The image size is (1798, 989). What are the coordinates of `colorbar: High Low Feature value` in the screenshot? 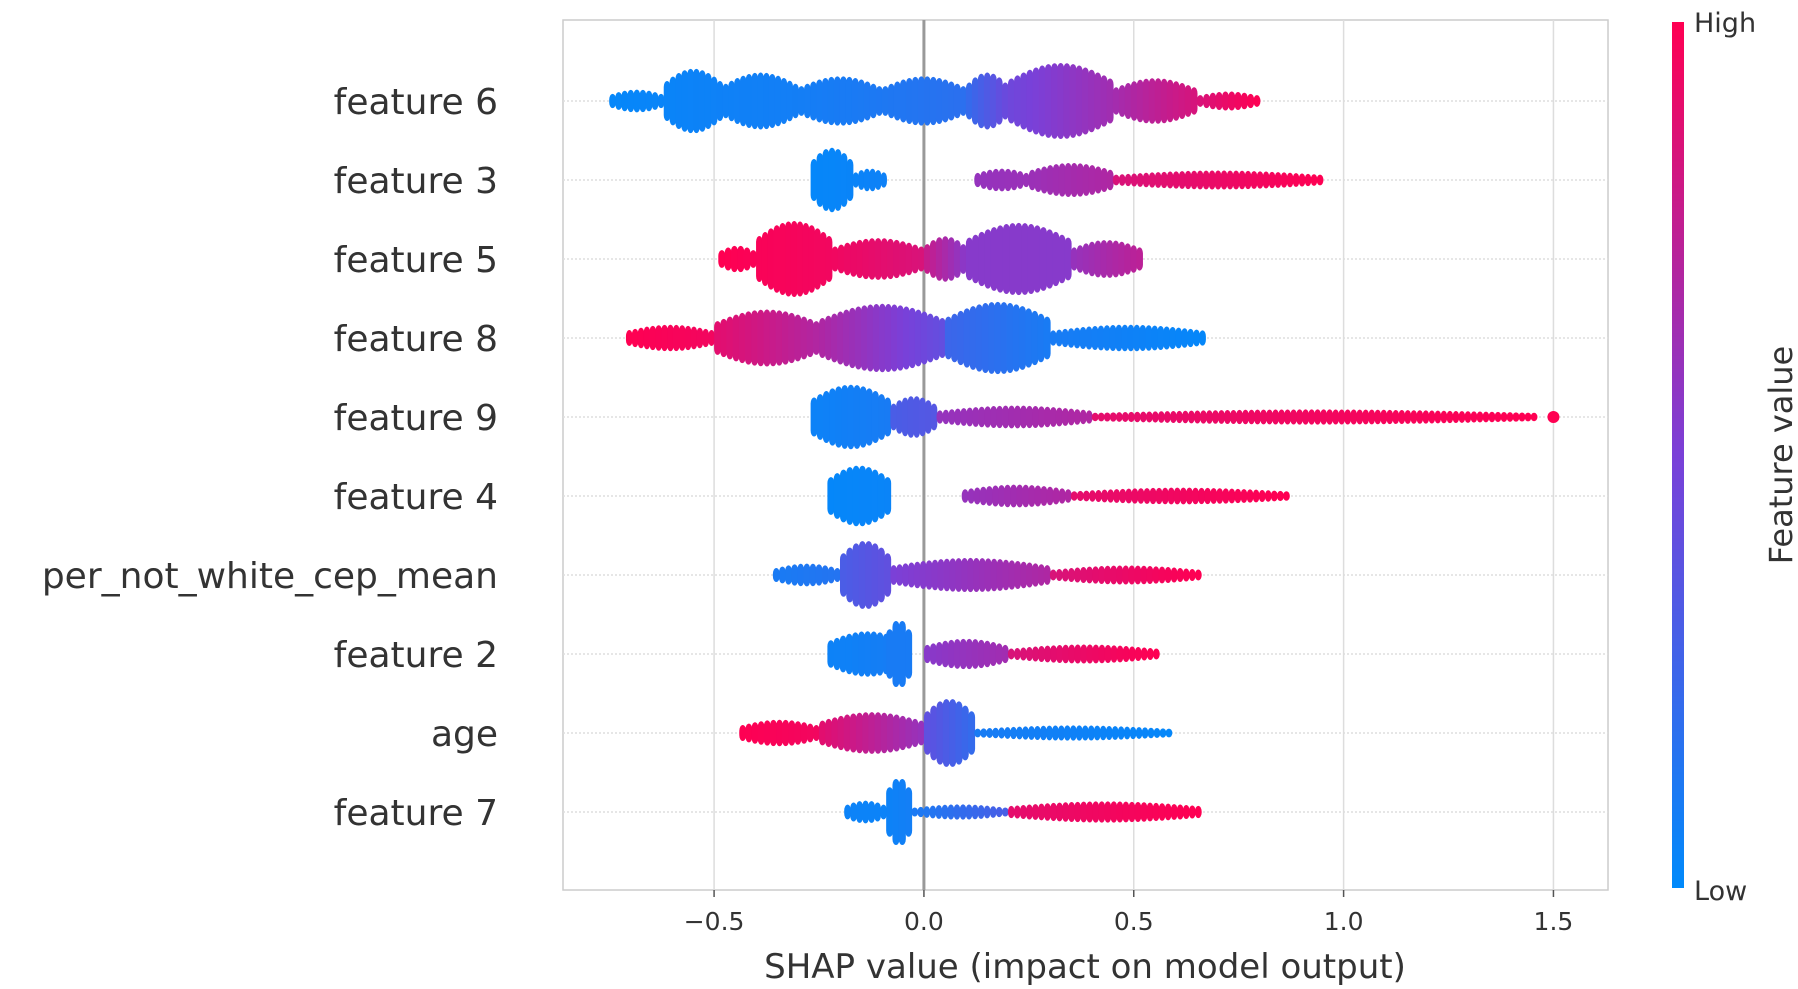 It's located at (1735, 457).